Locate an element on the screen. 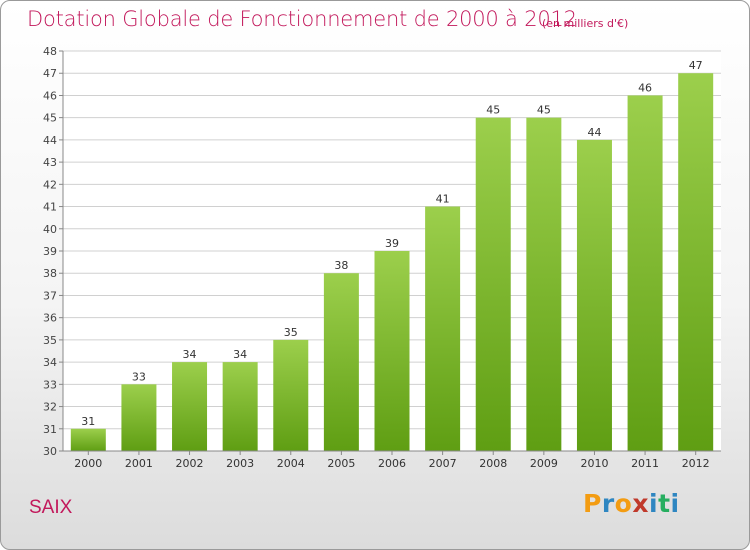  y-tick-label: 32 is located at coordinates (50, 407).